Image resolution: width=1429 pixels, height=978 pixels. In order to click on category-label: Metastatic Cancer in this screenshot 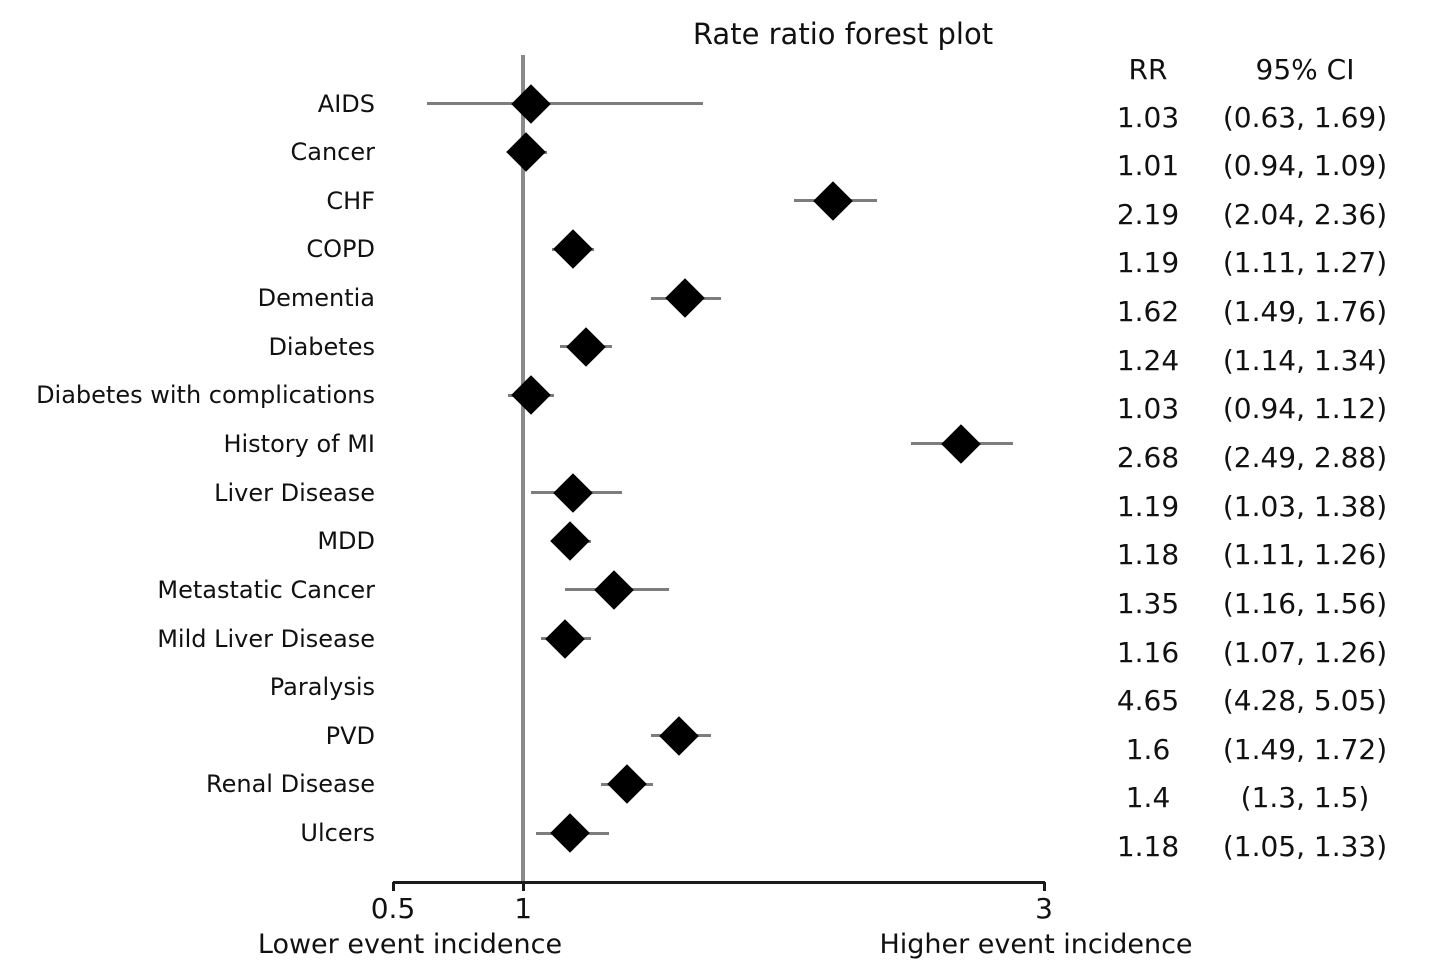, I will do `click(266, 589)`.